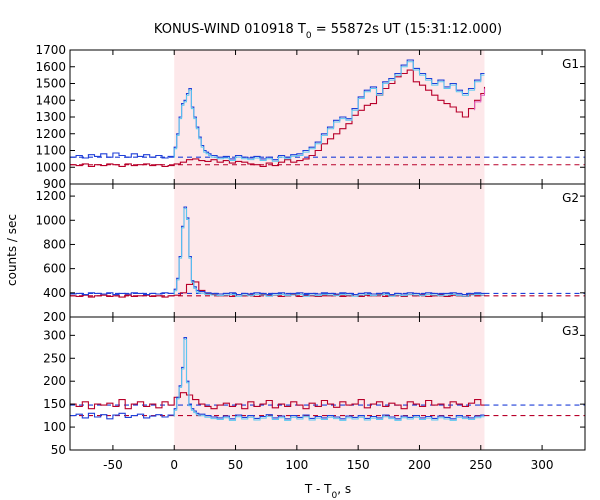 This screenshot has width=600, height=500. I want to click on panel-label: G3, so click(570, 331).